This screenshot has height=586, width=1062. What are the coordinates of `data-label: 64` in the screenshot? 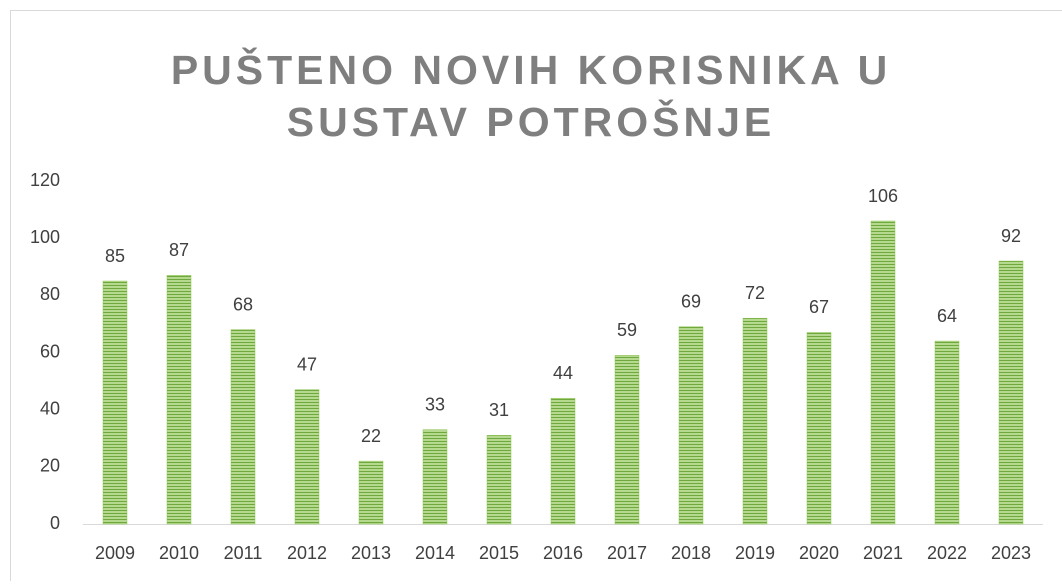 It's located at (947, 316).